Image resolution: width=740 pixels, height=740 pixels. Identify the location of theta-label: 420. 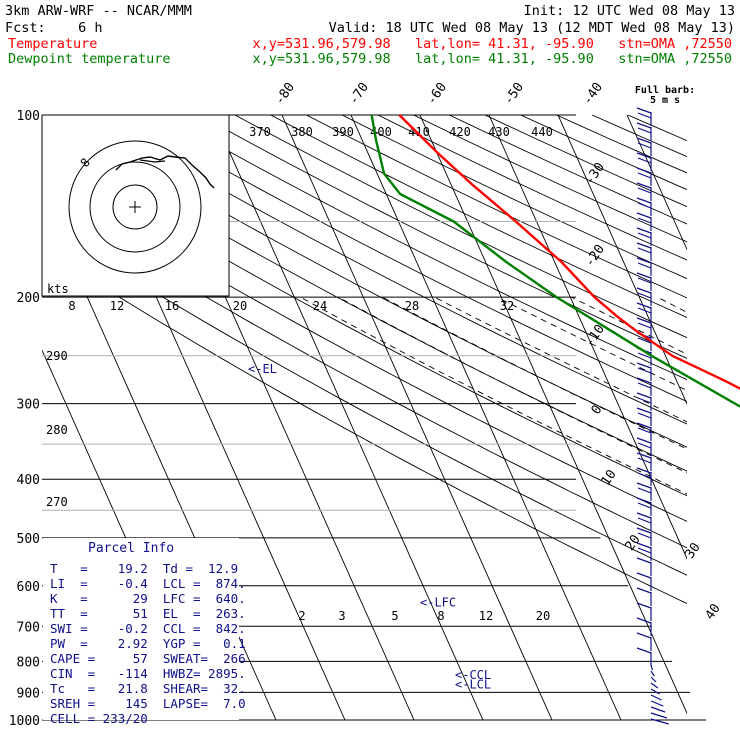
(460, 132).